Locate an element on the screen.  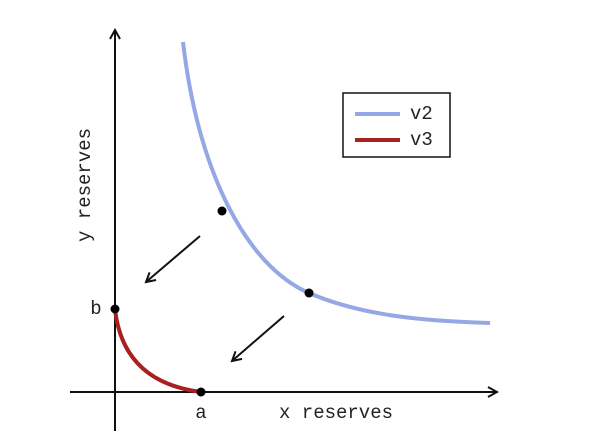
point-label: a is located at coordinates (200, 413).